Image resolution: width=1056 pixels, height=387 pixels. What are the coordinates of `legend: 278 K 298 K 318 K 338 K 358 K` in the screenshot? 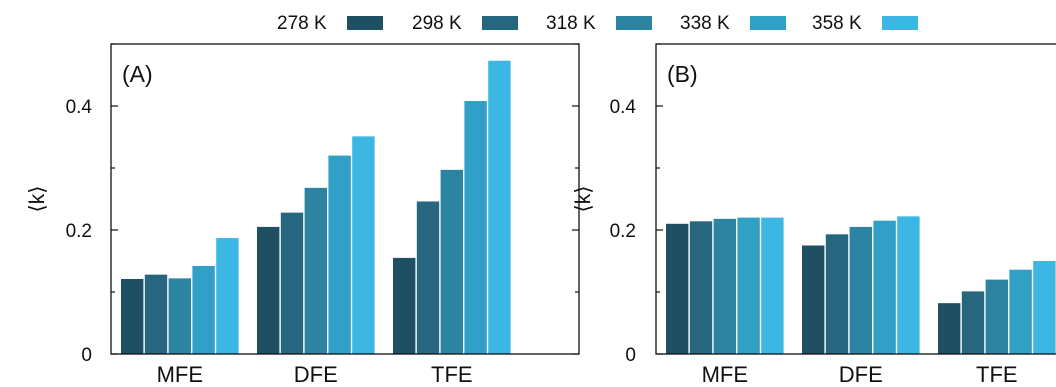 It's located at (597, 23).